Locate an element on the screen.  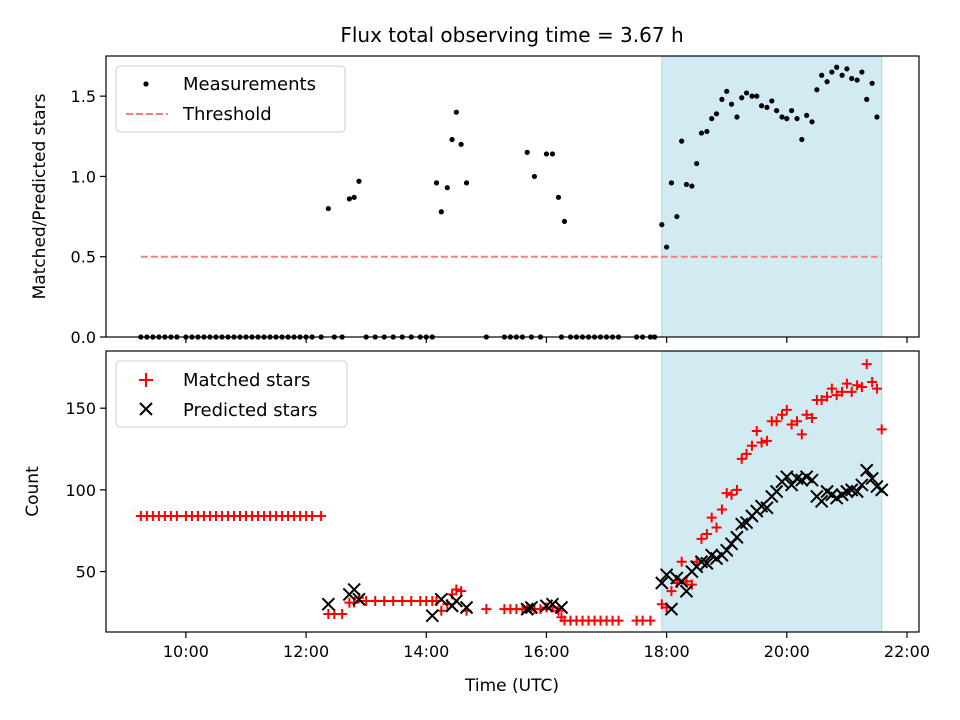
legend-label-threshold: Threshold is located at coordinates (227, 114).